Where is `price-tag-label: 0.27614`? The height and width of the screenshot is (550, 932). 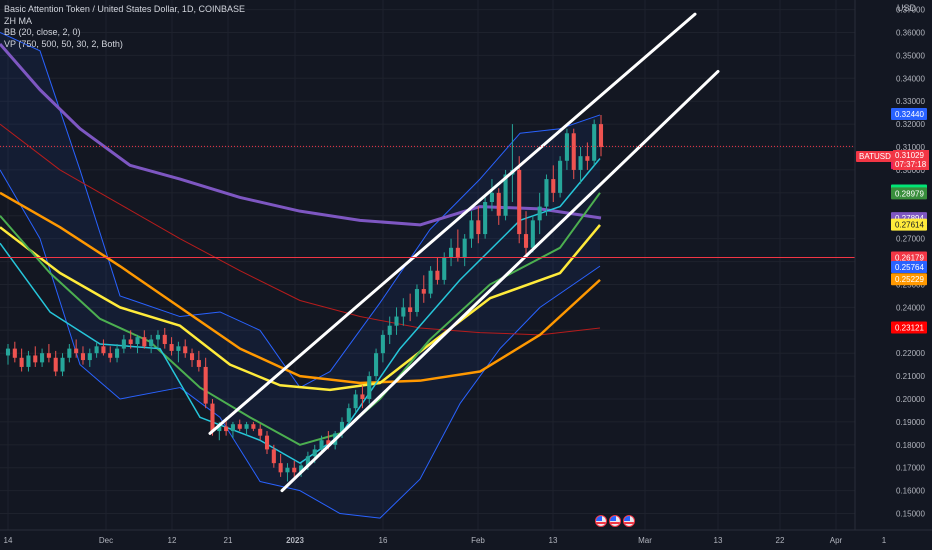
price-tag-label: 0.27614 is located at coordinates (909, 225).